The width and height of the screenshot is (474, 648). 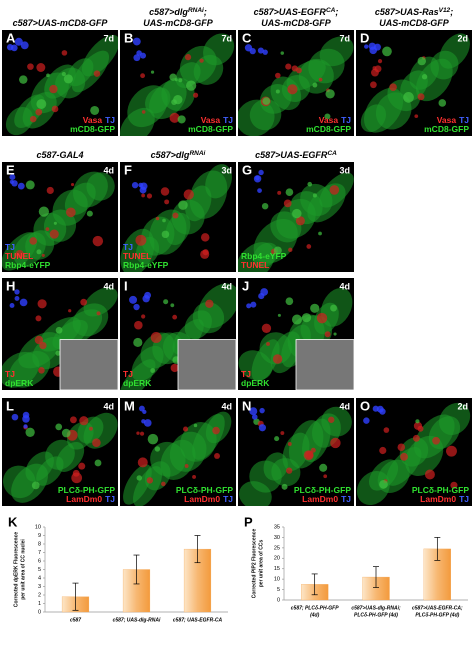 What do you see at coordinates (331, 10) in the screenshot?
I see `title-part: CA` at bounding box center [331, 10].